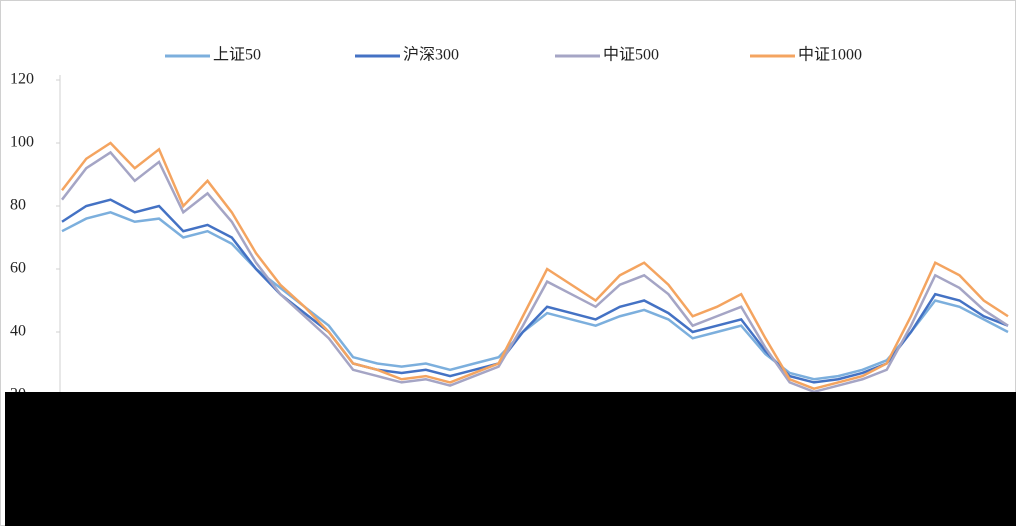 The image size is (1016, 526). I want to click on y-tick-label: 80, so click(18, 205).